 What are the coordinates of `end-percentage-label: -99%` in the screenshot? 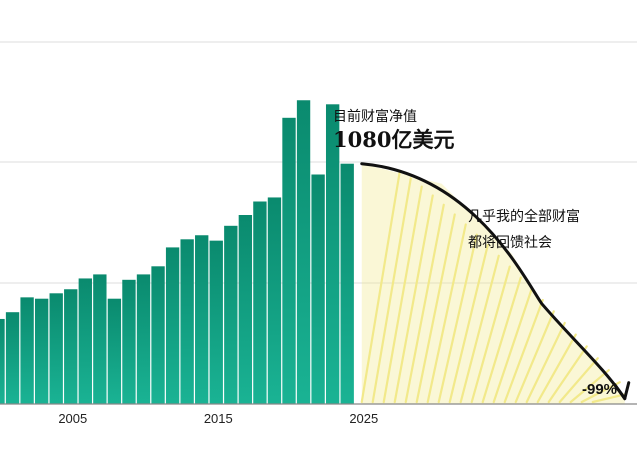 It's located at (599, 389).